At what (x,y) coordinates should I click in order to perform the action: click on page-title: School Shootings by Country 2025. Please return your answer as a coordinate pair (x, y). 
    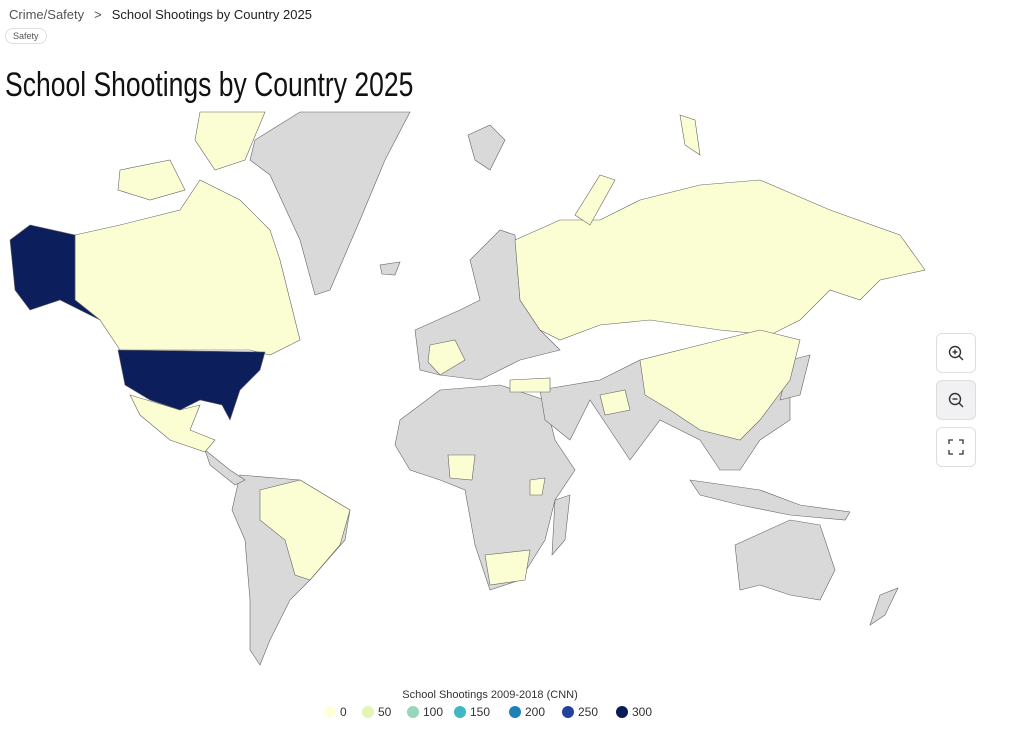
    Looking at the image, I should click on (209, 85).